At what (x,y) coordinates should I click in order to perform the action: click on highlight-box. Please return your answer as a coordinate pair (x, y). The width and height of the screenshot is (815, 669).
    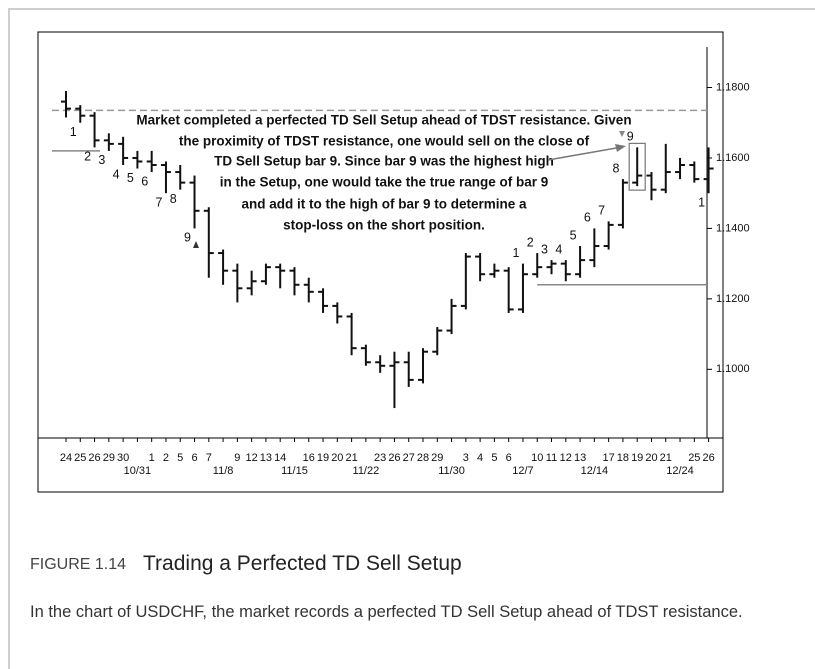
    Looking at the image, I should click on (637, 166).